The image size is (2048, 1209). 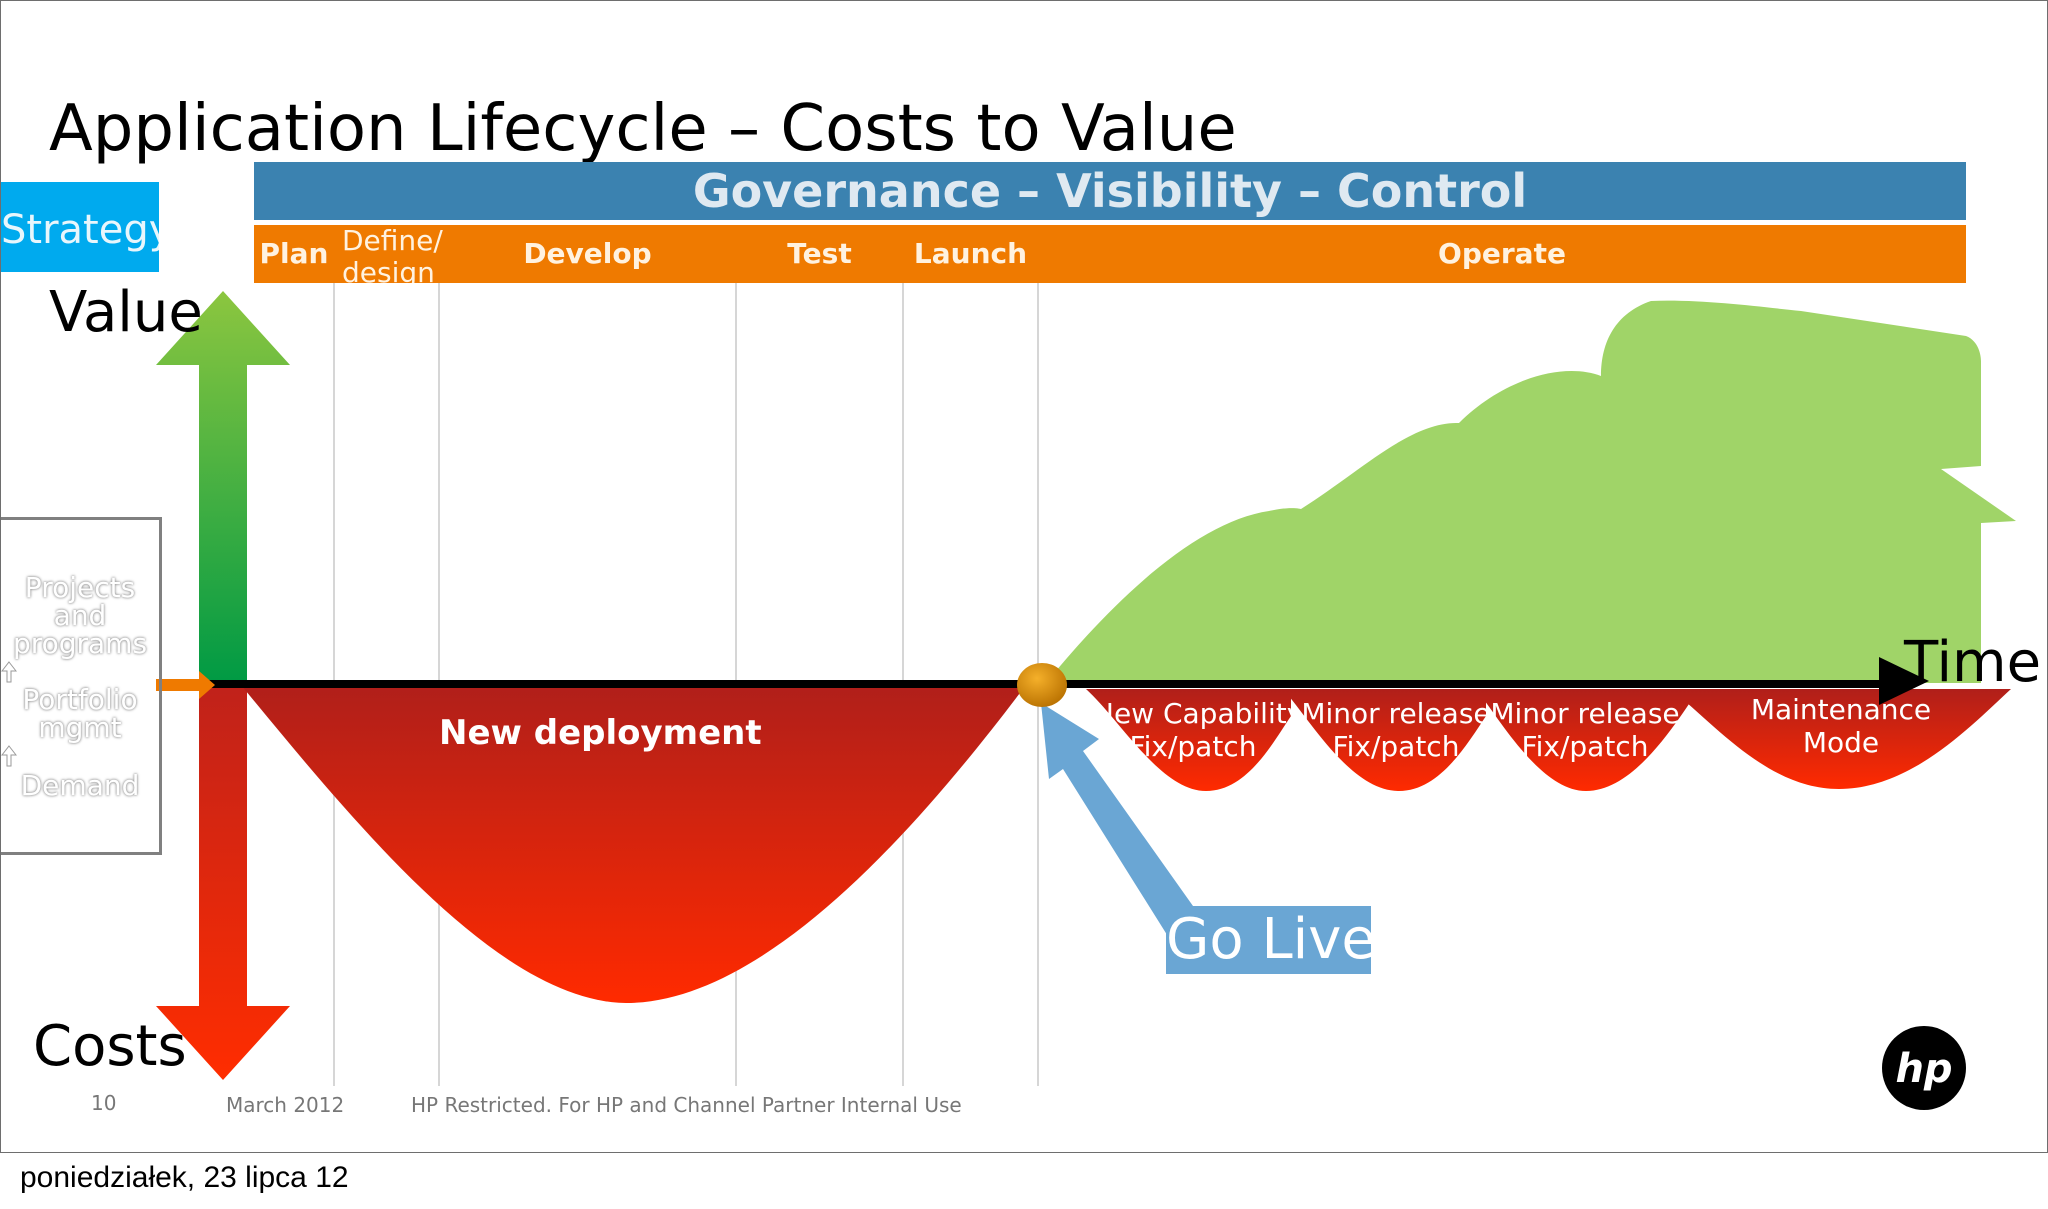 I want to click on strategy-box: Strategy, so click(x=80, y=227).